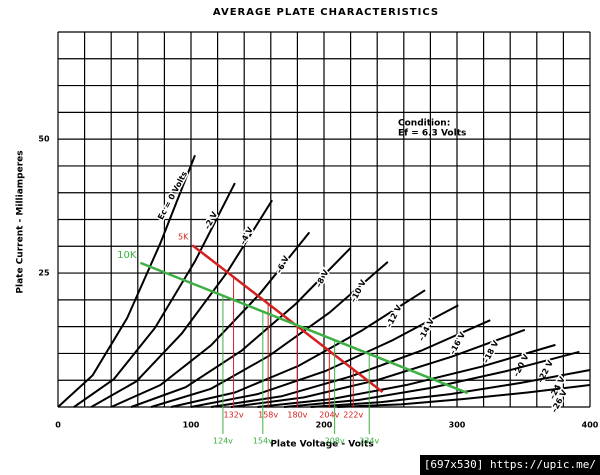 This screenshot has height=475, width=600. Describe the element at coordinates (297, 415) in the screenshot. I see `drop-label: 180v` at that location.